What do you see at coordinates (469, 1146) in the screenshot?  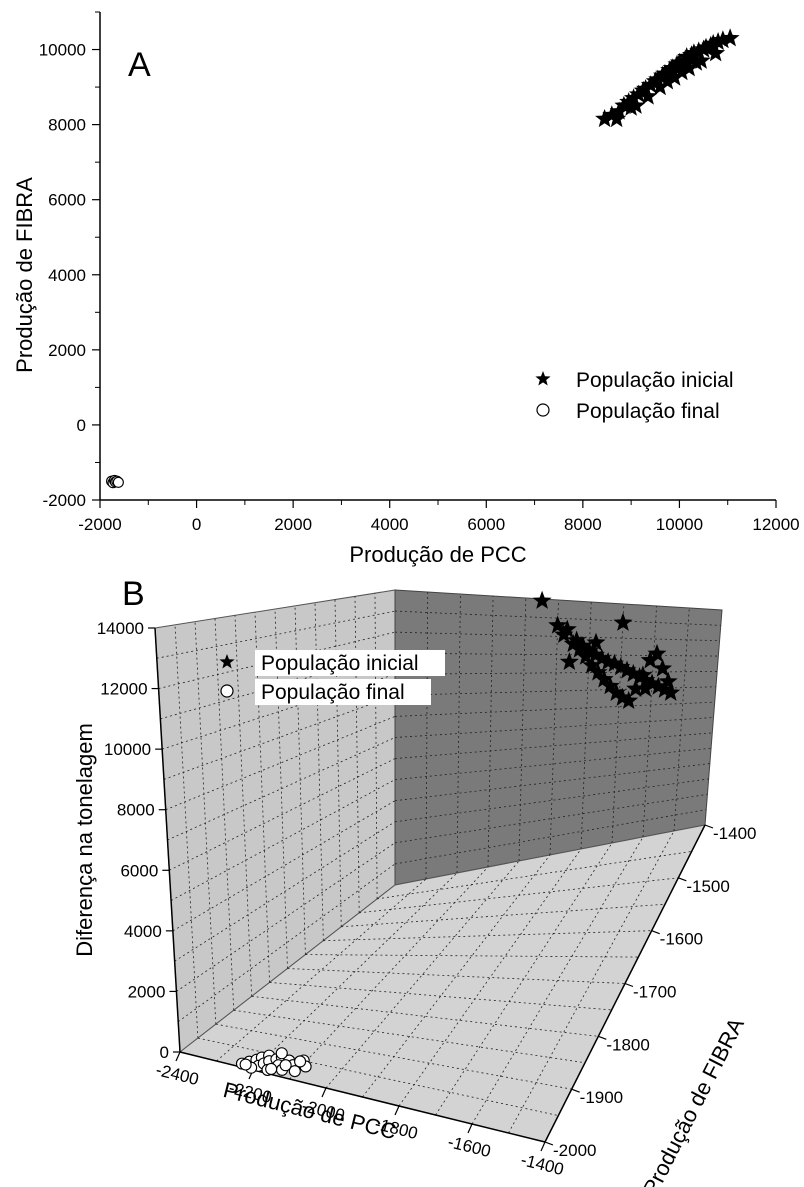 I see `b-x-tick-label: -1600` at bounding box center [469, 1146].